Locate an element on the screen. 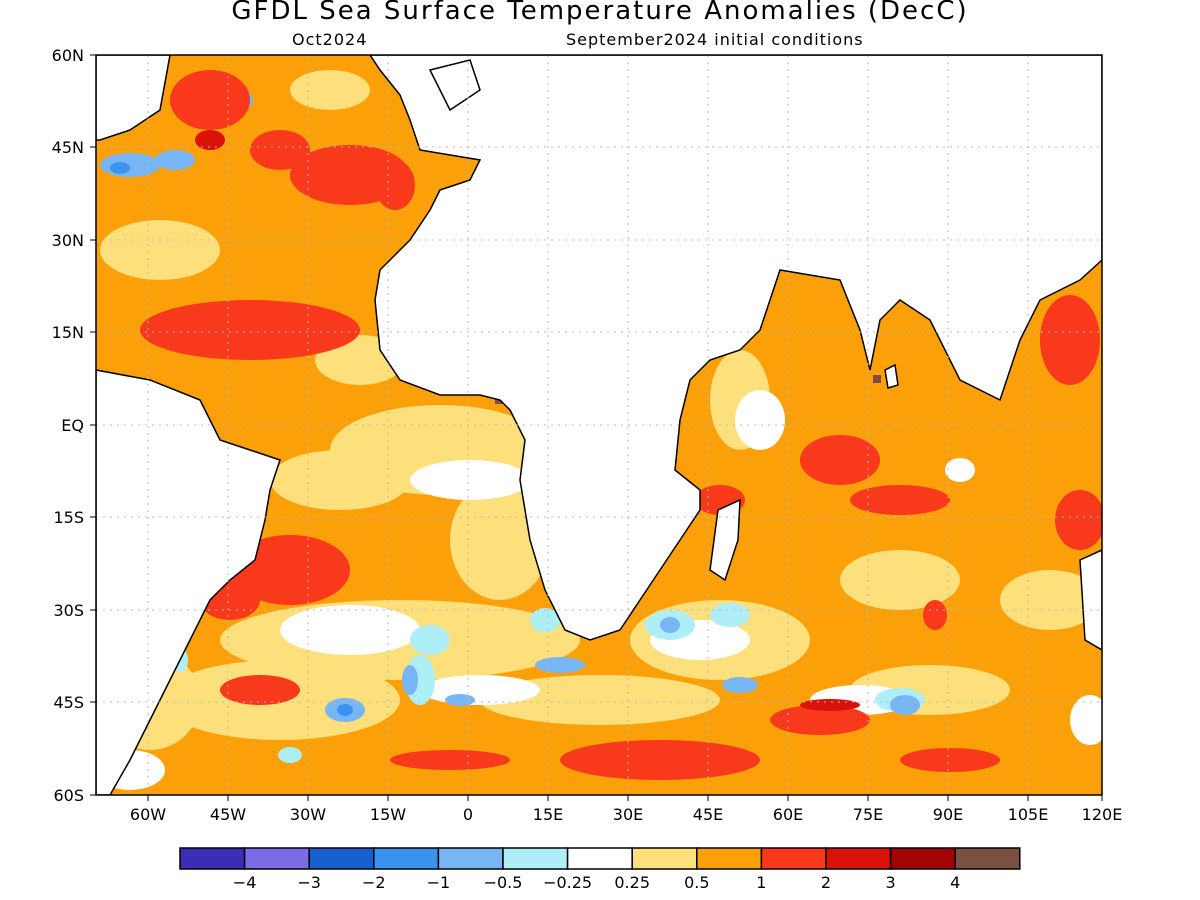 The image size is (1200, 900). lat-label: 45N is located at coordinates (68, 147).